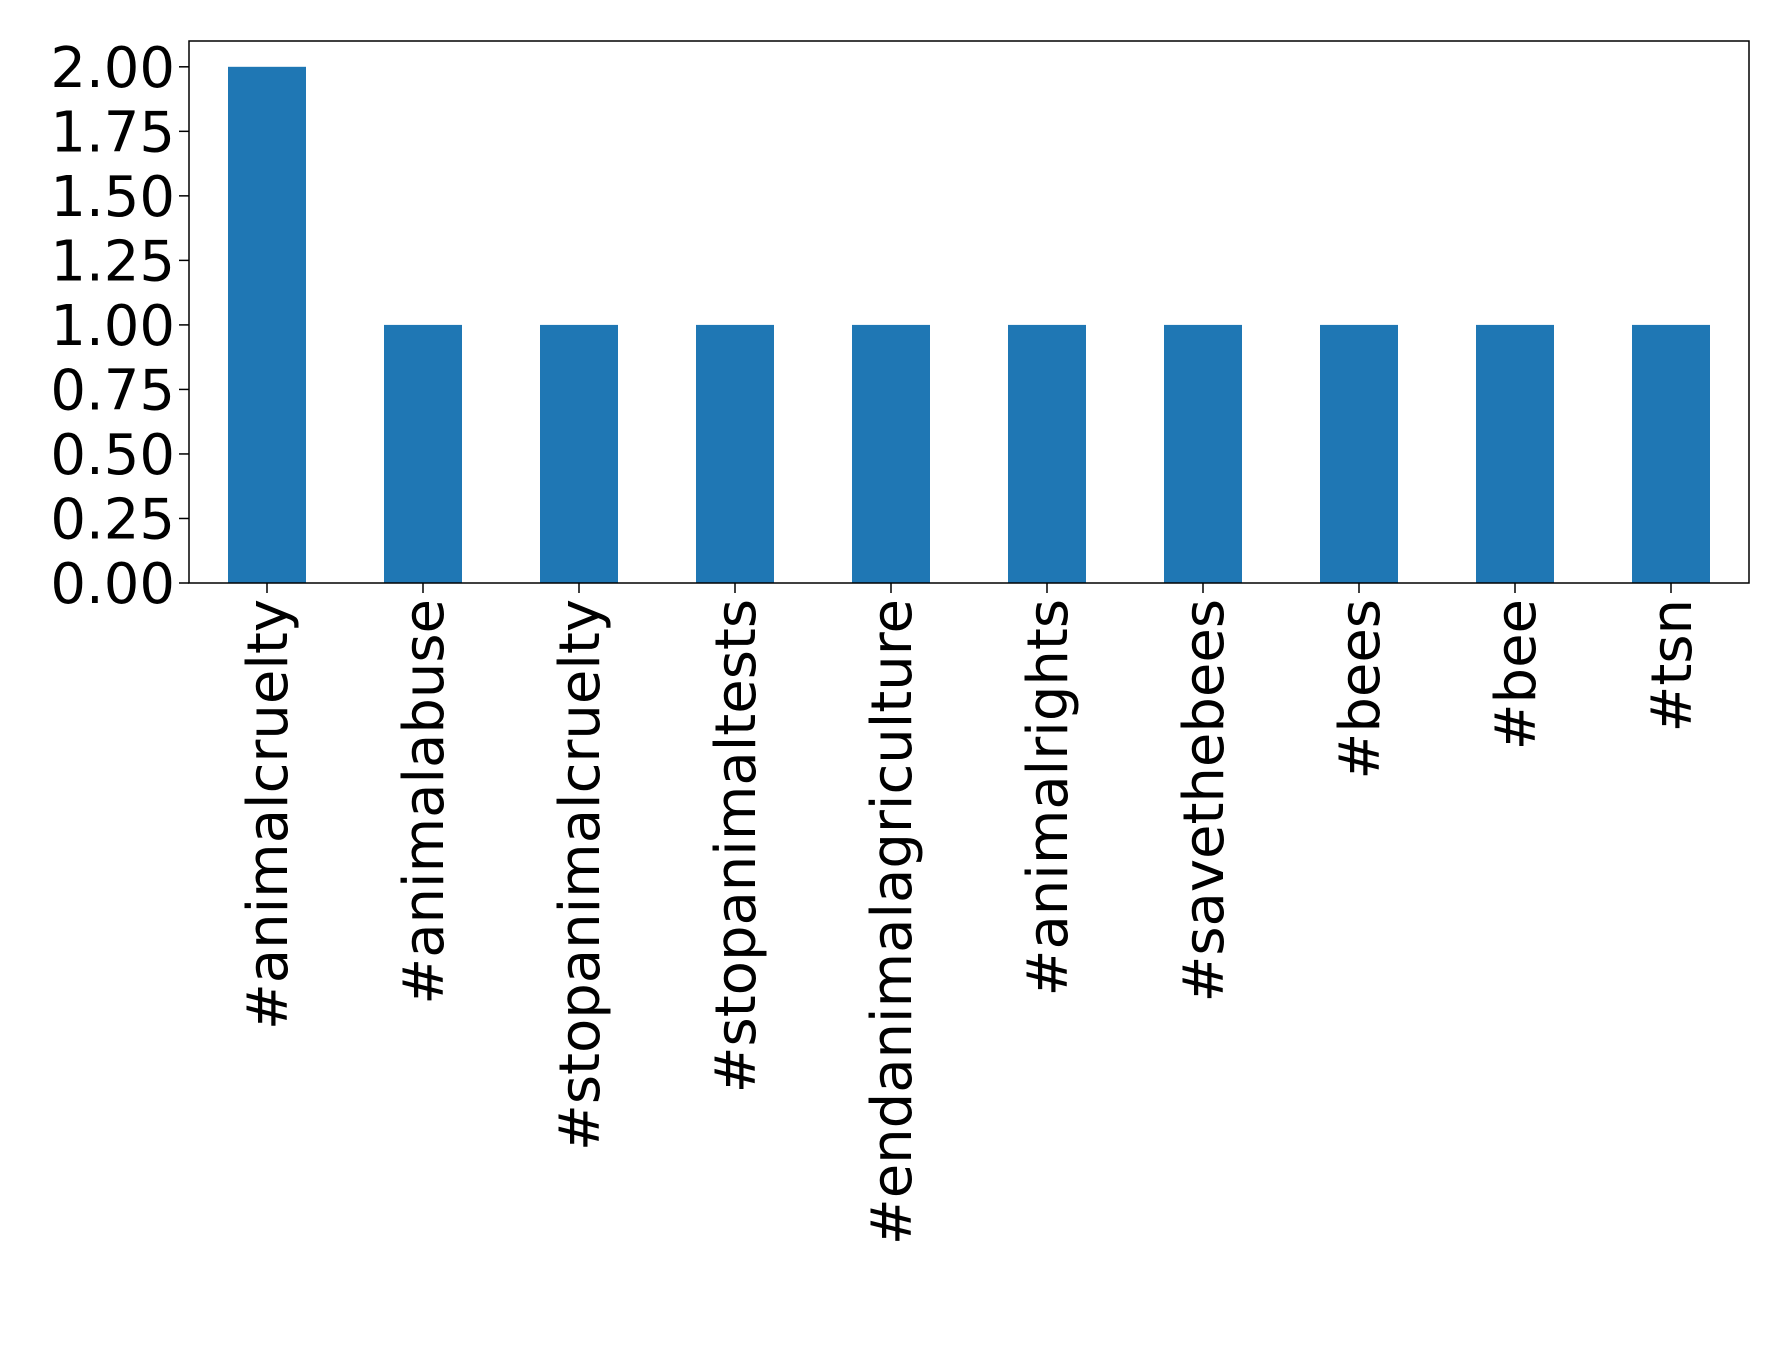 The width and height of the screenshot is (1778, 1349). I want to click on x-tick-label: #animalcruelty, so click(268, 814).